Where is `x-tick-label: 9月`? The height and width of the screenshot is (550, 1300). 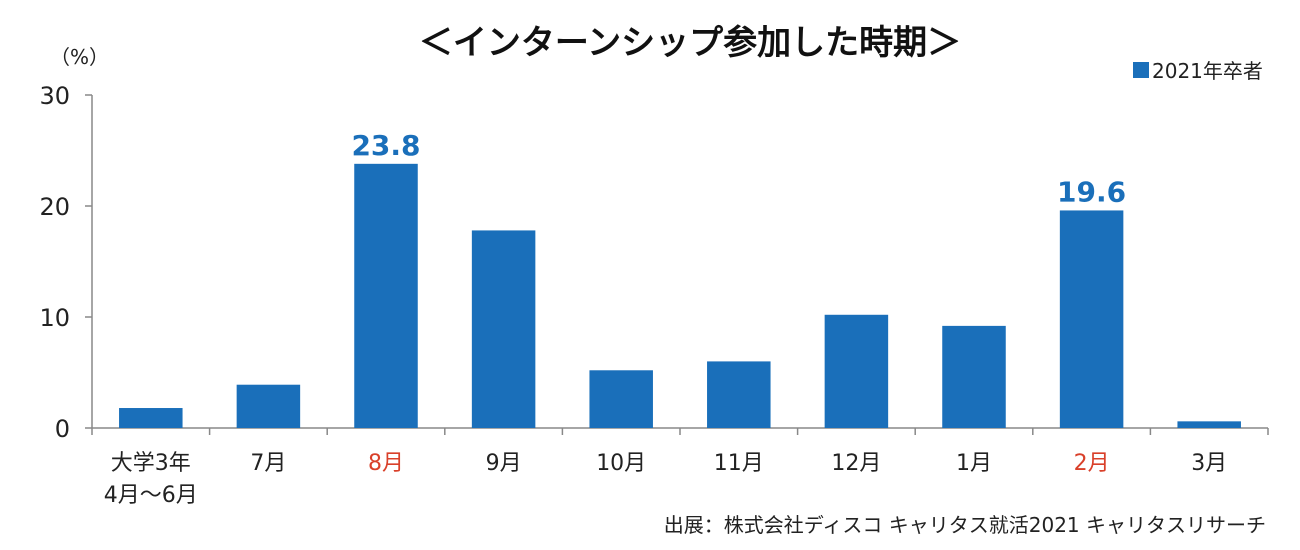 x-tick-label: 9月 is located at coordinates (504, 463).